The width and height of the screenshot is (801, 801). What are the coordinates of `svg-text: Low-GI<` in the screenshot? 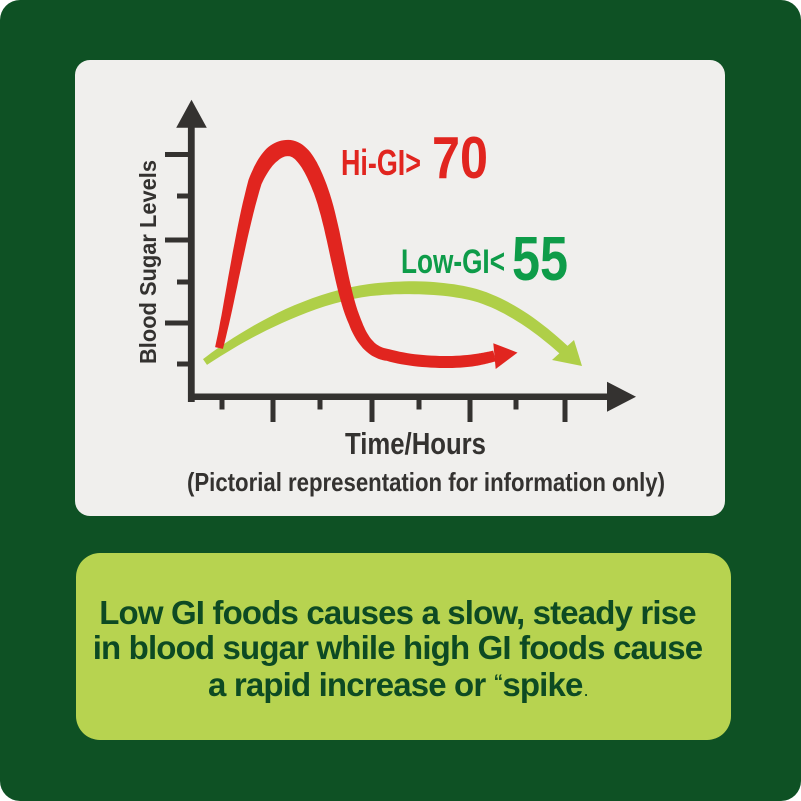 It's located at (453, 262).